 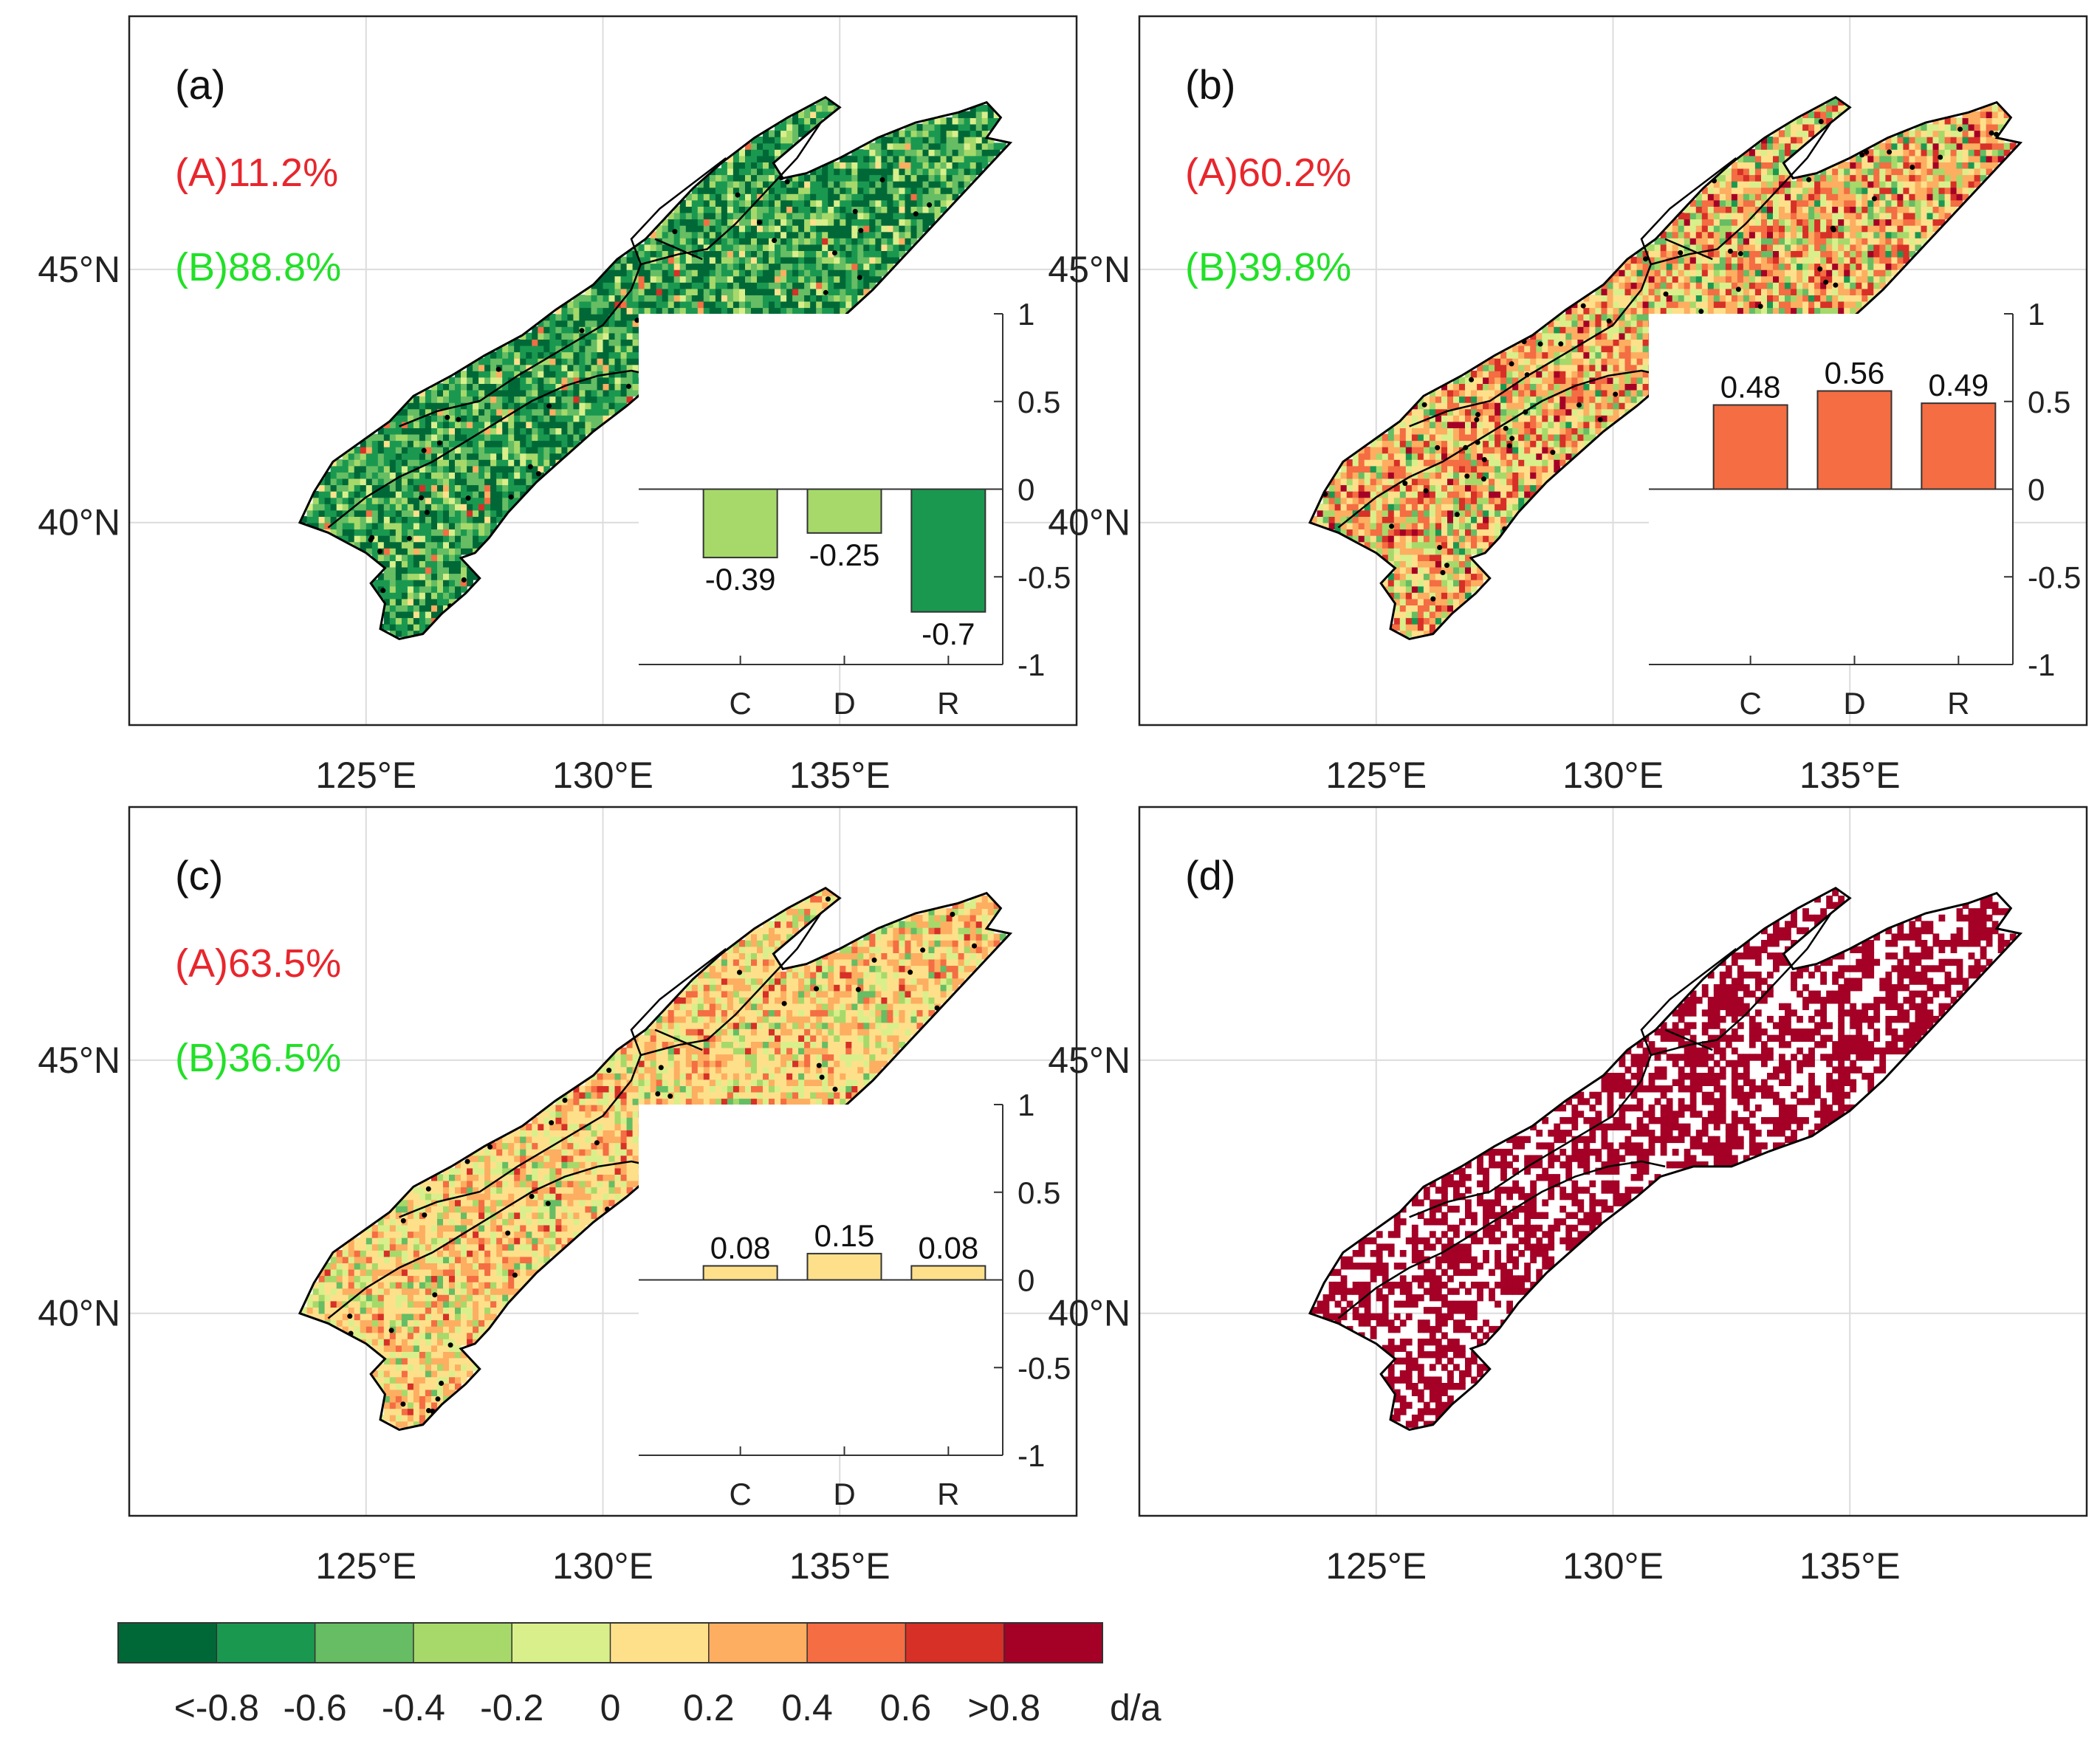 I want to click on panel-label: (a), so click(x=200, y=84).